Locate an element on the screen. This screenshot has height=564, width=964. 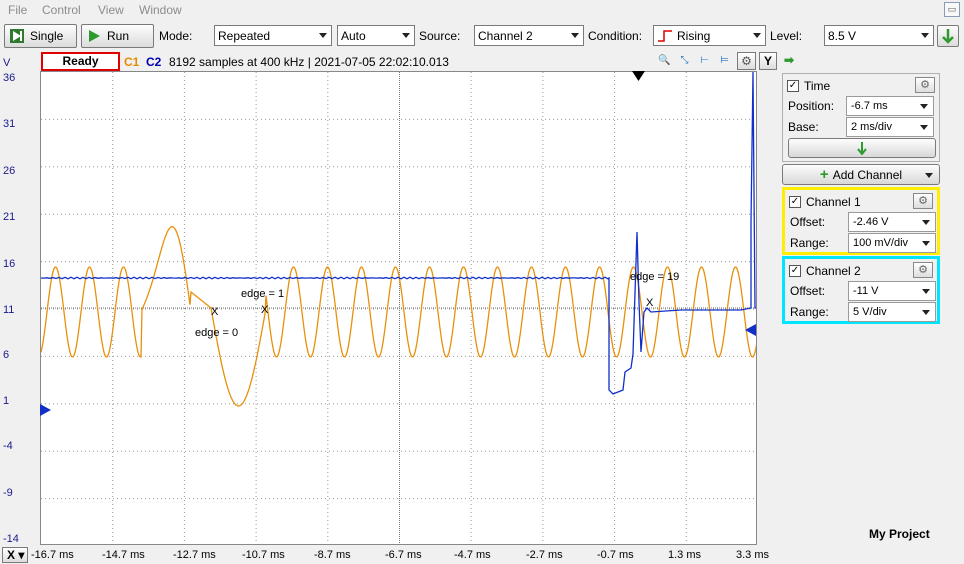
menu-view: View is located at coordinates (111, 10).